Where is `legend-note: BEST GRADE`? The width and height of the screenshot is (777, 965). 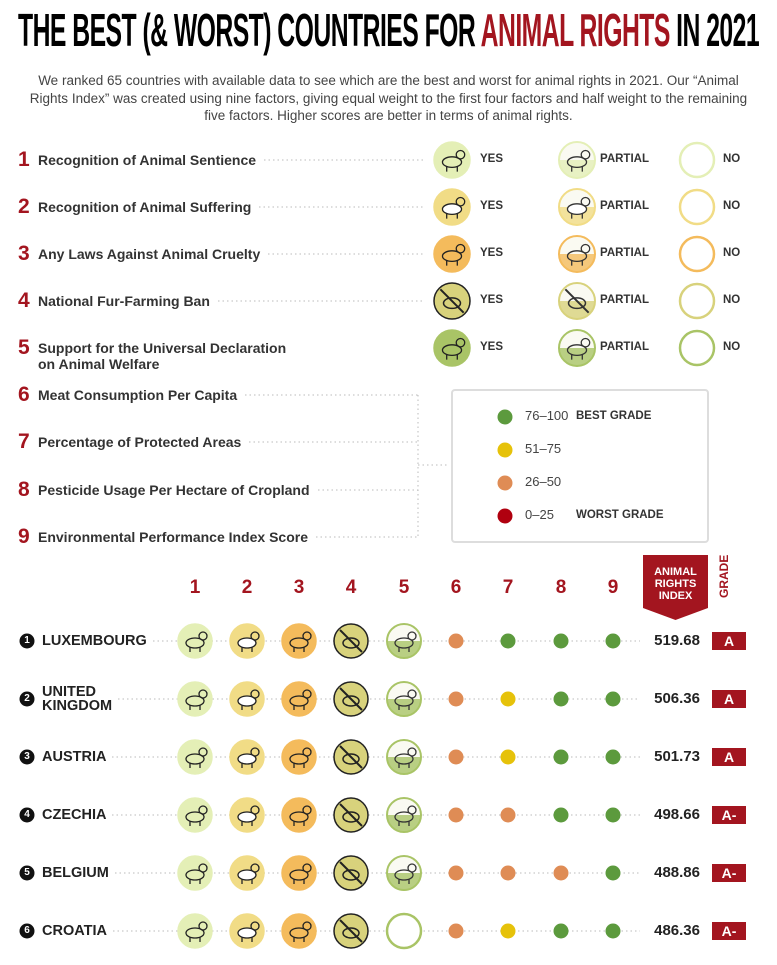
legend-note: BEST GRADE is located at coordinates (614, 416).